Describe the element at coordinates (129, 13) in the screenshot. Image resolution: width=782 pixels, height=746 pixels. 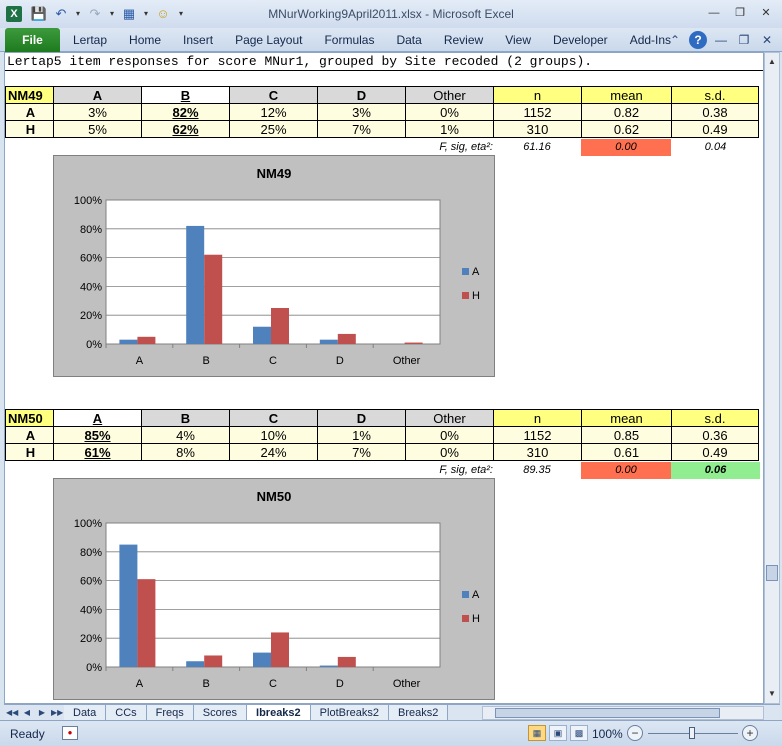
I see `borders-icon: ▦` at that location.